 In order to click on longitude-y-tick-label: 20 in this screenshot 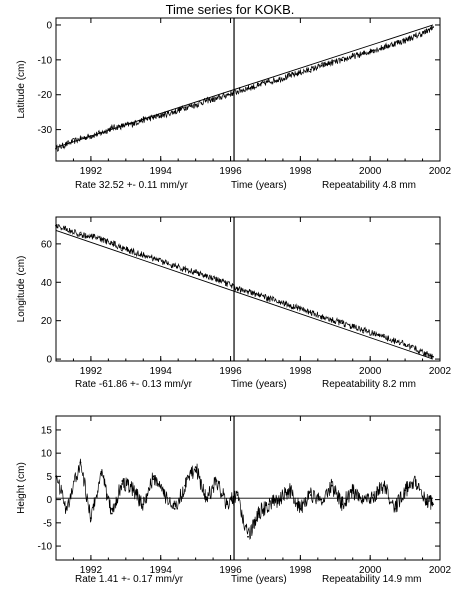, I will do `click(47, 321)`.